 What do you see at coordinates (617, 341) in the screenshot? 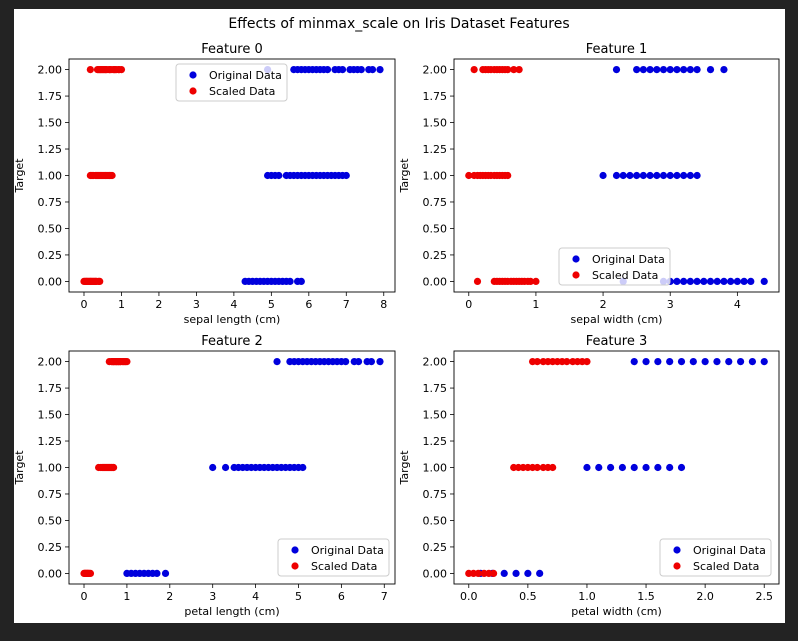
I see `subplot-title: Feature 3` at bounding box center [617, 341].